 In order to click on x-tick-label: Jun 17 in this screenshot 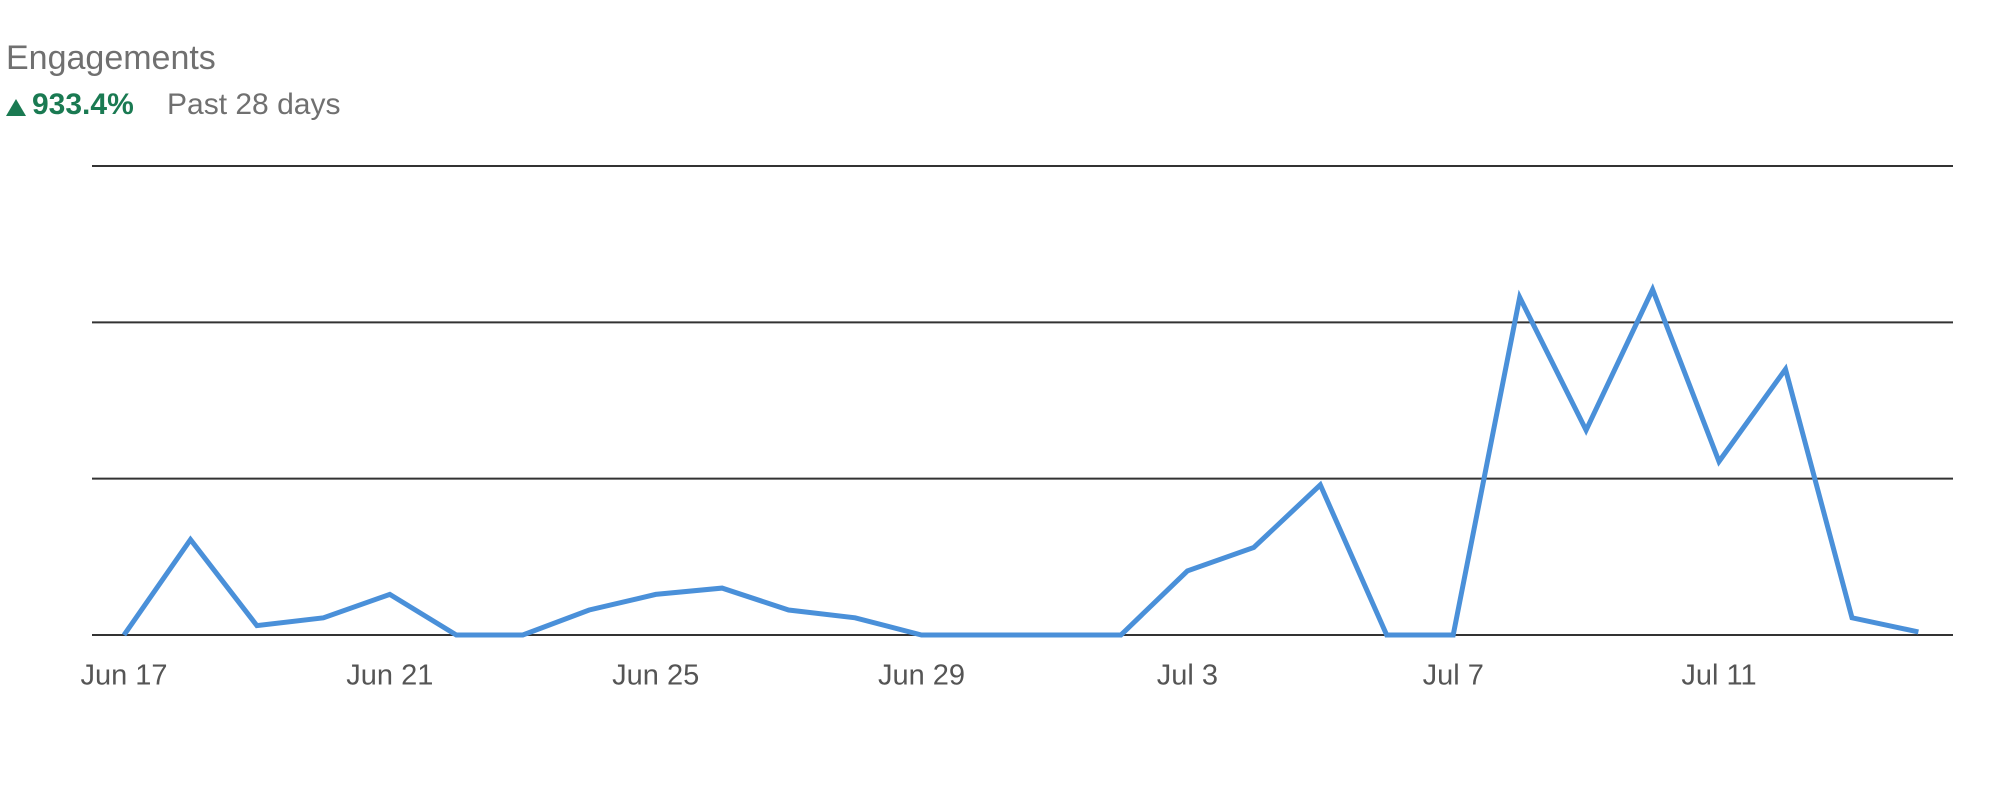, I will do `click(123, 676)`.